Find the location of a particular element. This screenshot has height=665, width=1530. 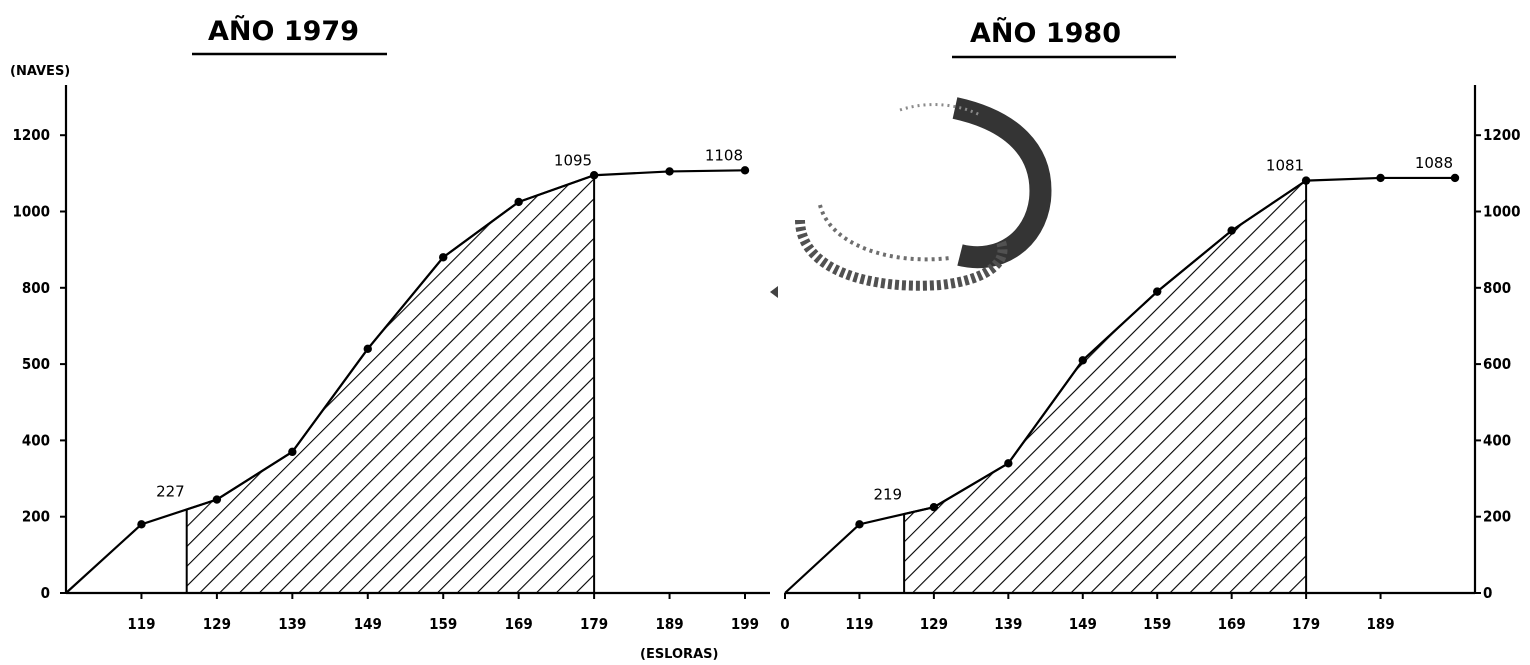

left-y-tick-label: 0 is located at coordinates (45, 593).